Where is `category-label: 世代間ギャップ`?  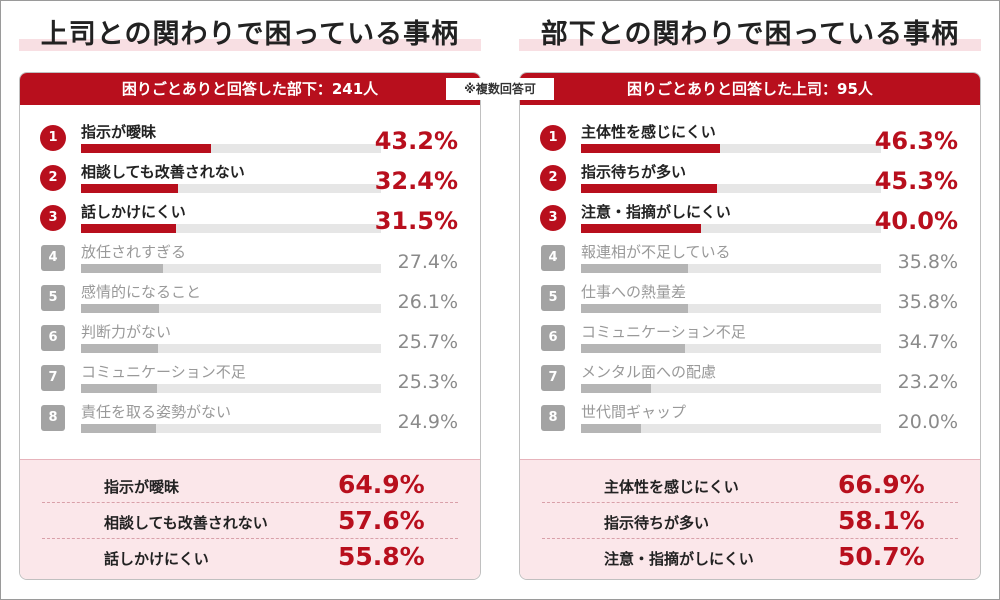 category-label: 世代間ギャップ is located at coordinates (634, 412).